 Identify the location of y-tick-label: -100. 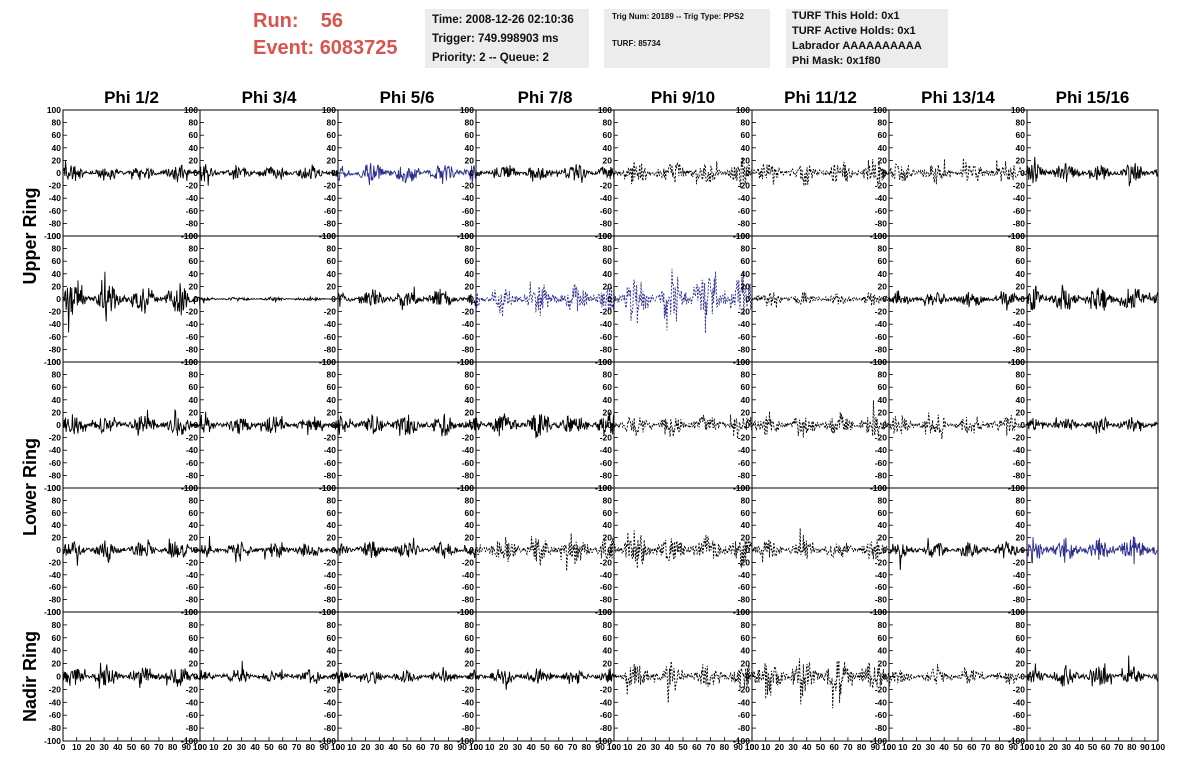
(1016, 741).